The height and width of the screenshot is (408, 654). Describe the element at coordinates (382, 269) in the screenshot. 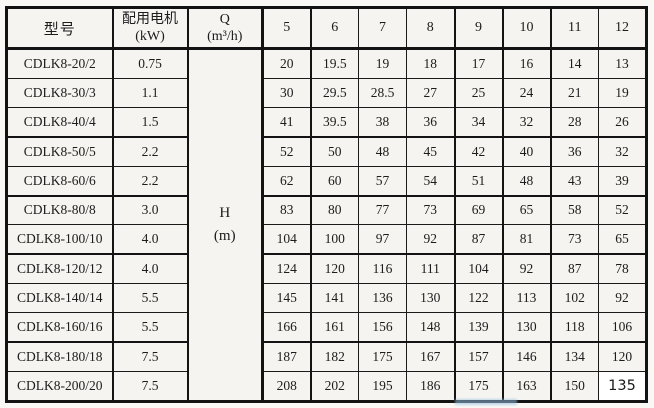

I see `head-cell: 116` at that location.